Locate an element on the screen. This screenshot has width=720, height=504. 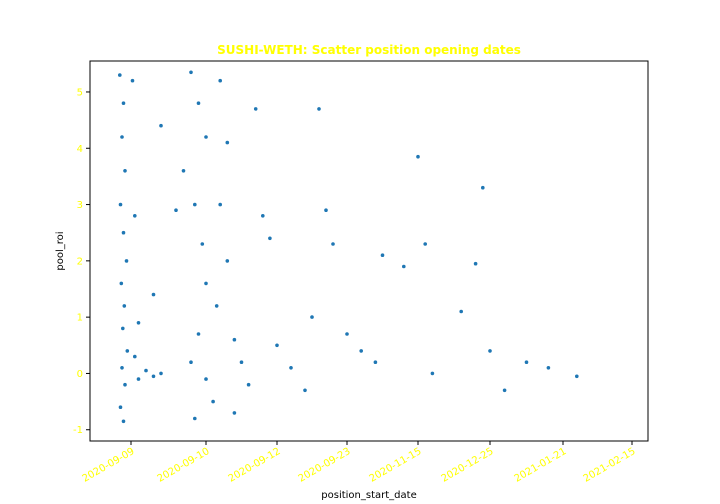
x-axis-label: position_start_date is located at coordinates (368, 495).